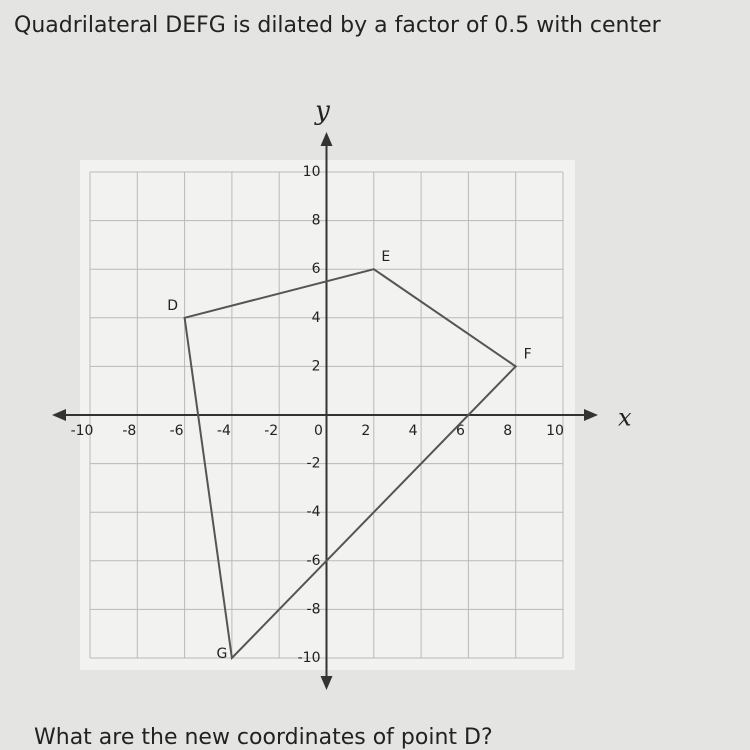  What do you see at coordinates (224, 431) in the screenshot?
I see `x-tick-label: -4` at bounding box center [224, 431].